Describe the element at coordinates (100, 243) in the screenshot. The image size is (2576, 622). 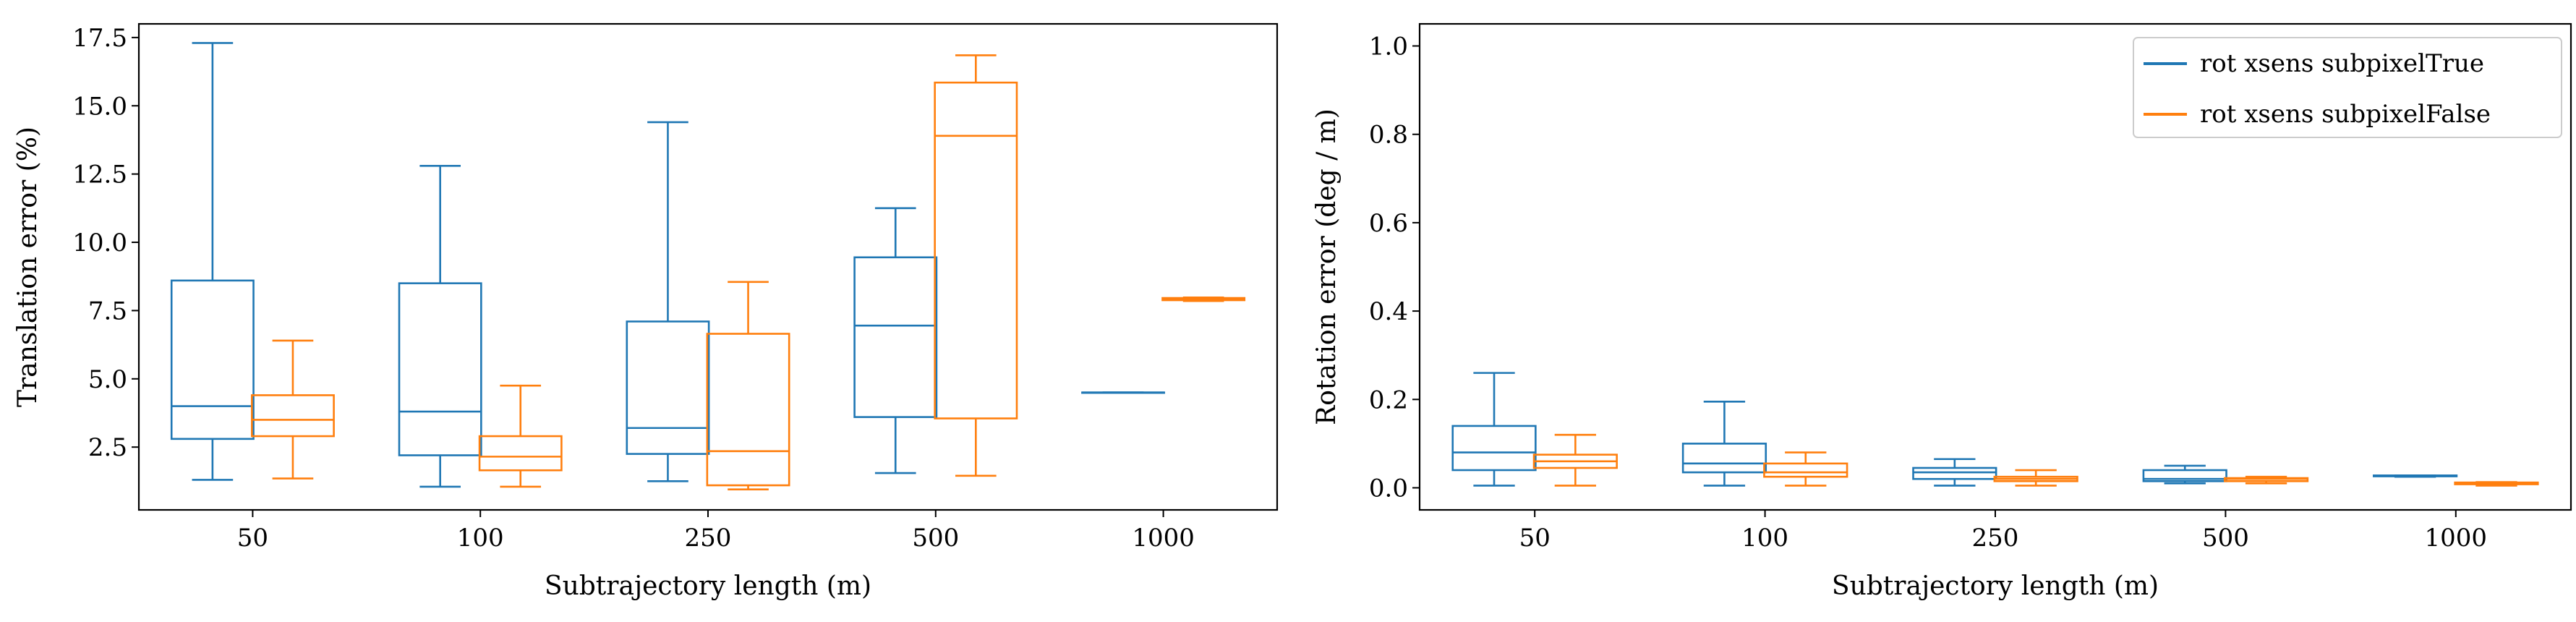
I see `y-tick-label: 10.0` at that location.